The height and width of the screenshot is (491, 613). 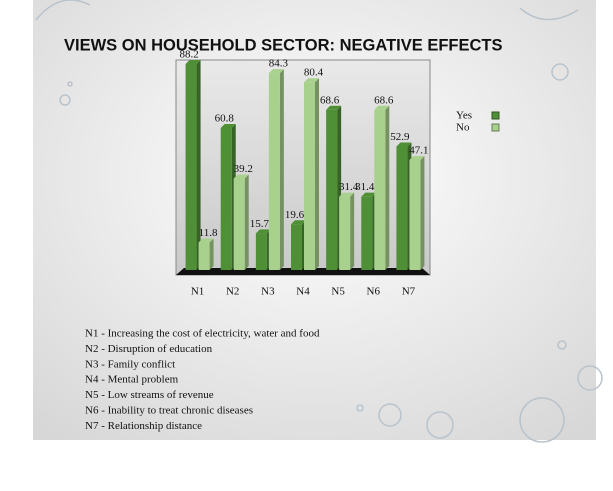 I want to click on annotation: N4 - Mental problem, so click(x=132, y=380).